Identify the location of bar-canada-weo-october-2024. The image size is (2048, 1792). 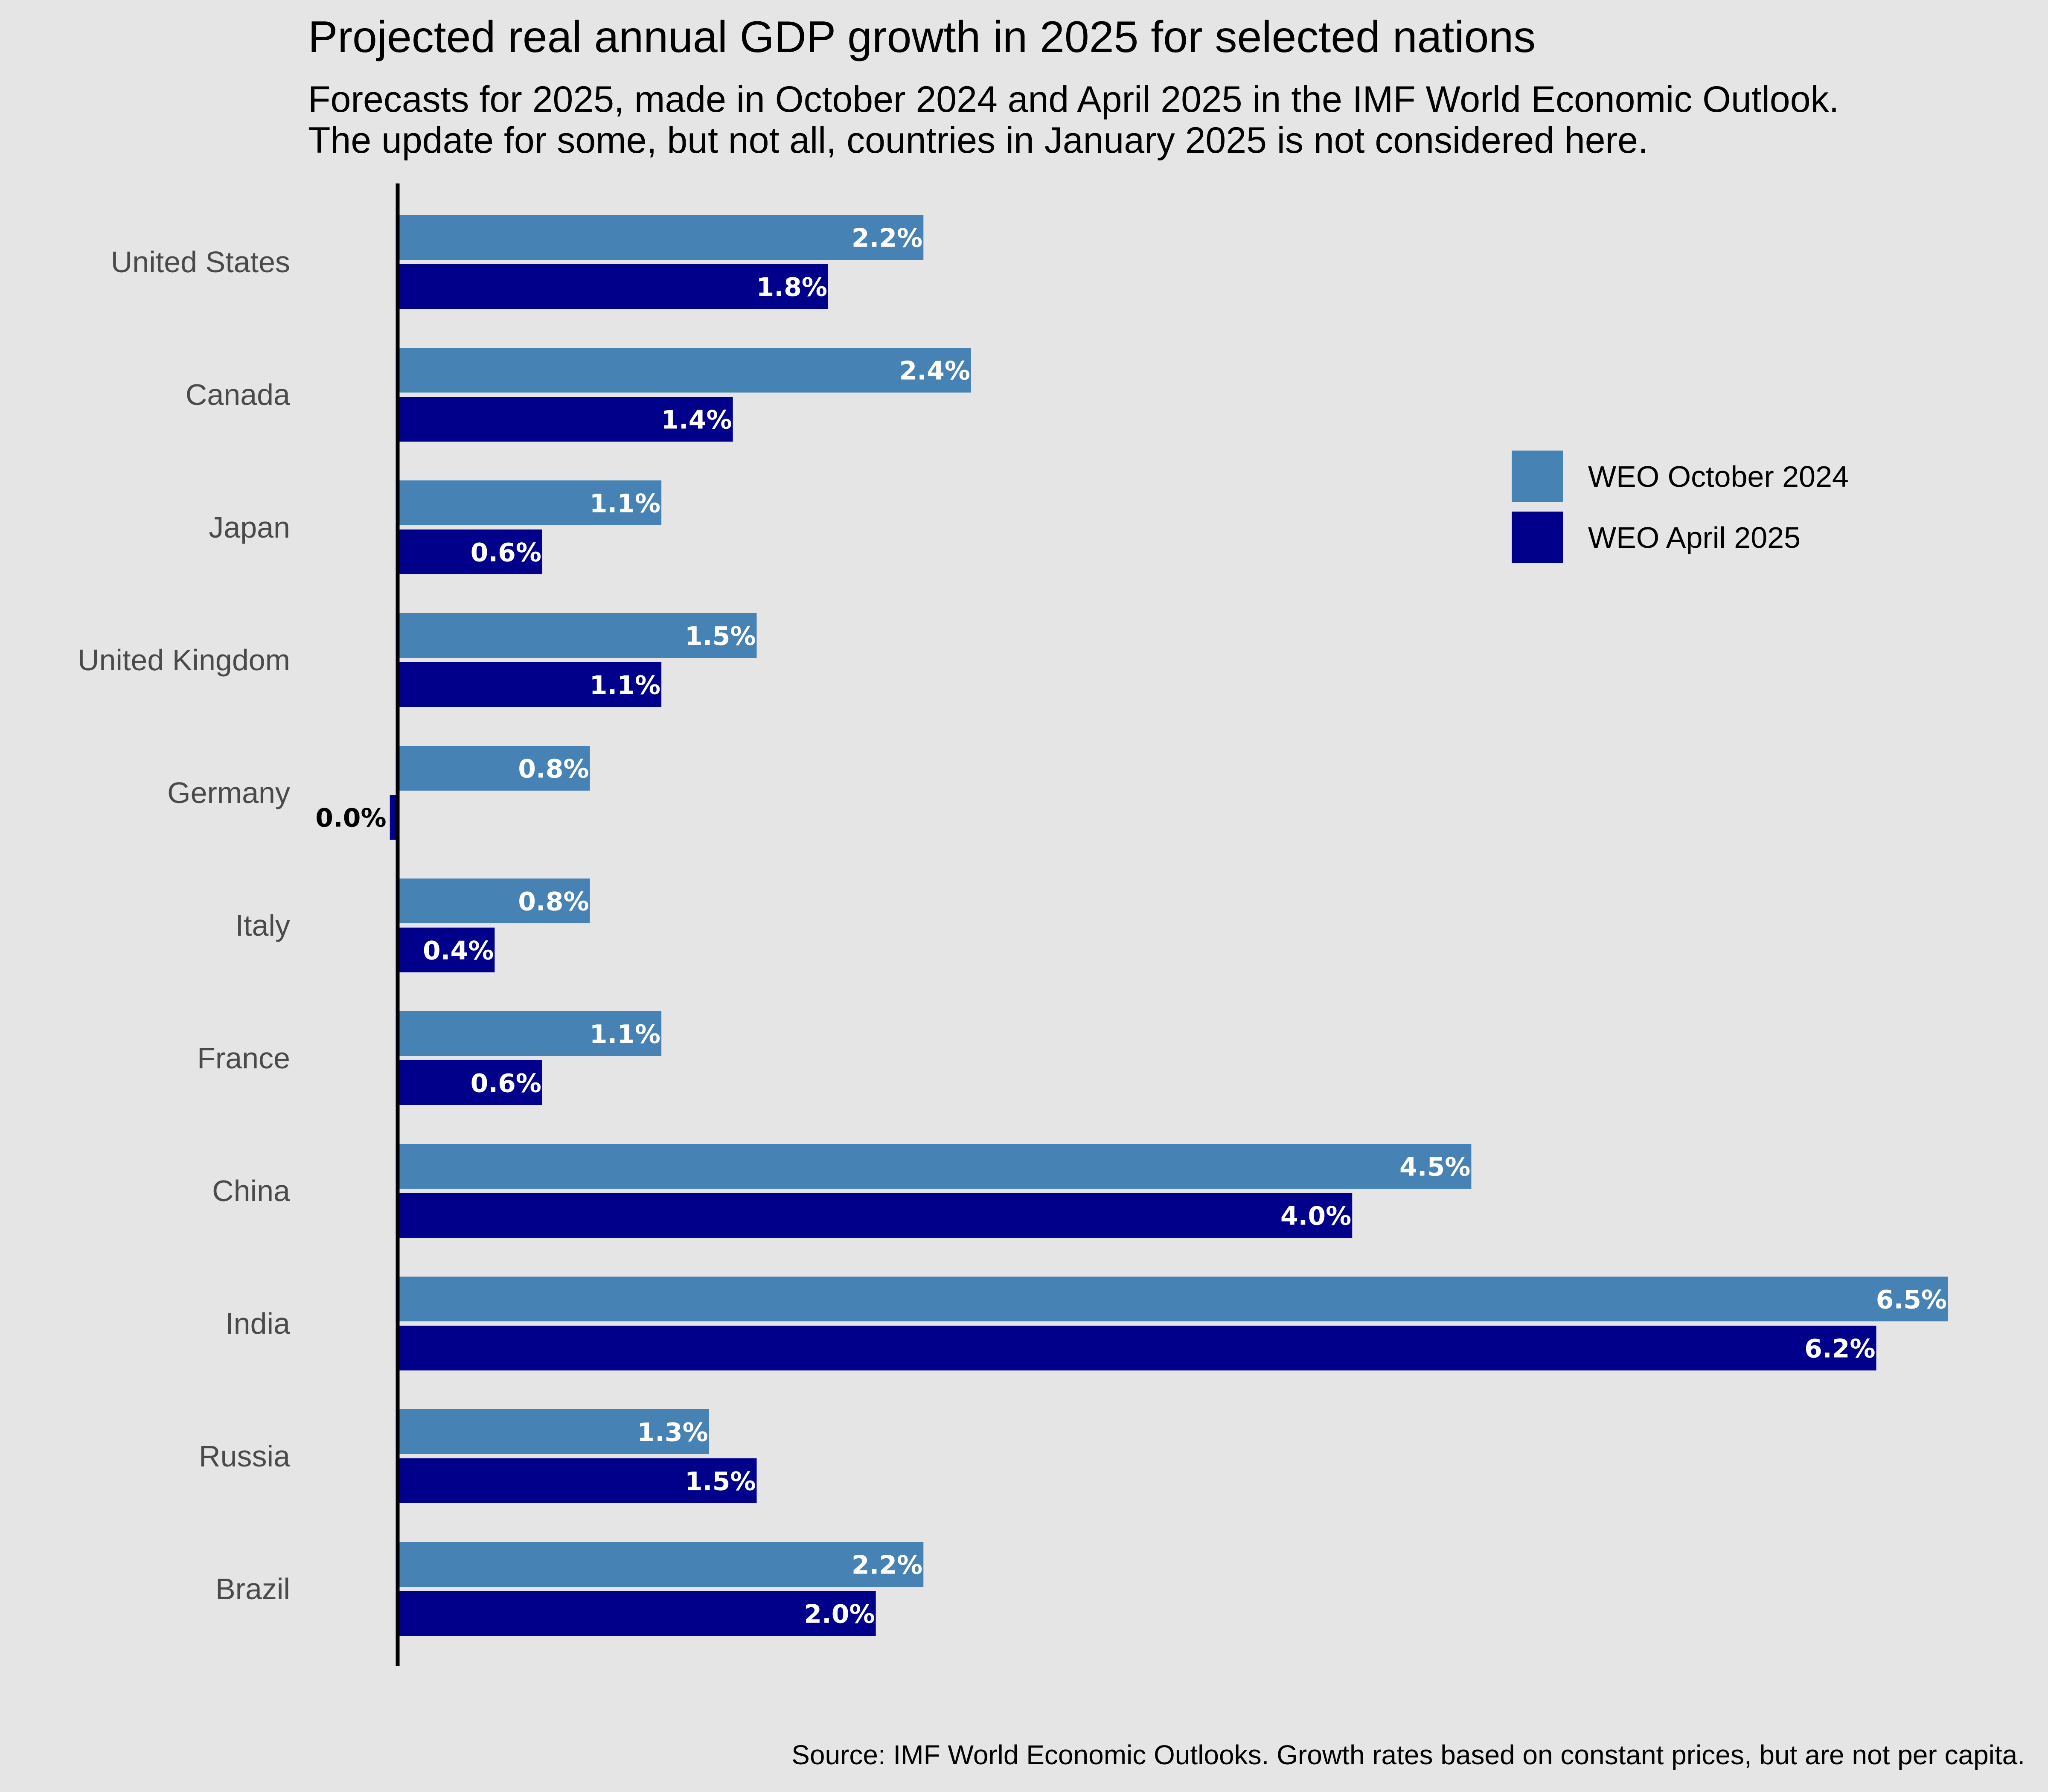
(685, 370).